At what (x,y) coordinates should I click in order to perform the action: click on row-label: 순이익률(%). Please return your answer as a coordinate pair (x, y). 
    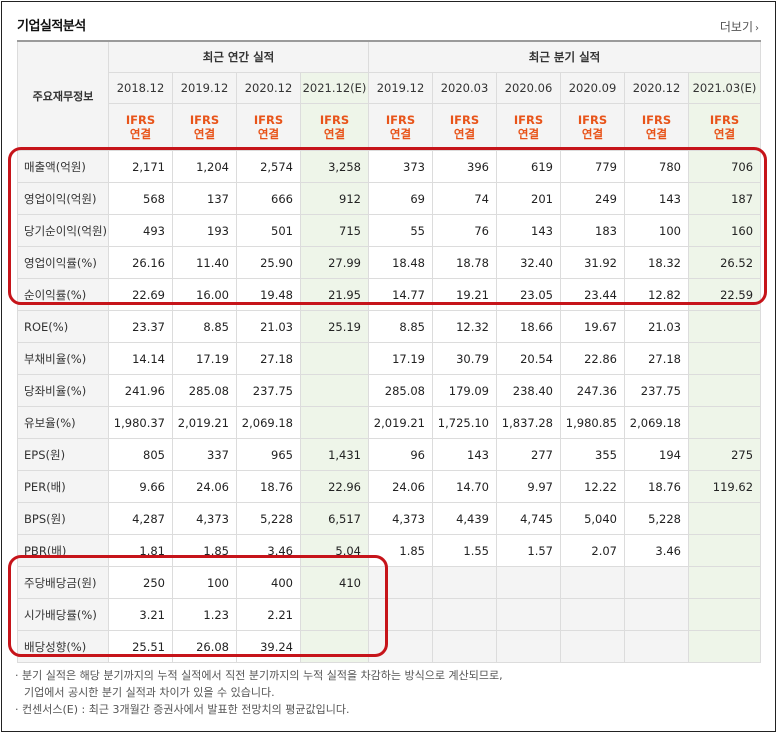
    Looking at the image, I should click on (63, 294).